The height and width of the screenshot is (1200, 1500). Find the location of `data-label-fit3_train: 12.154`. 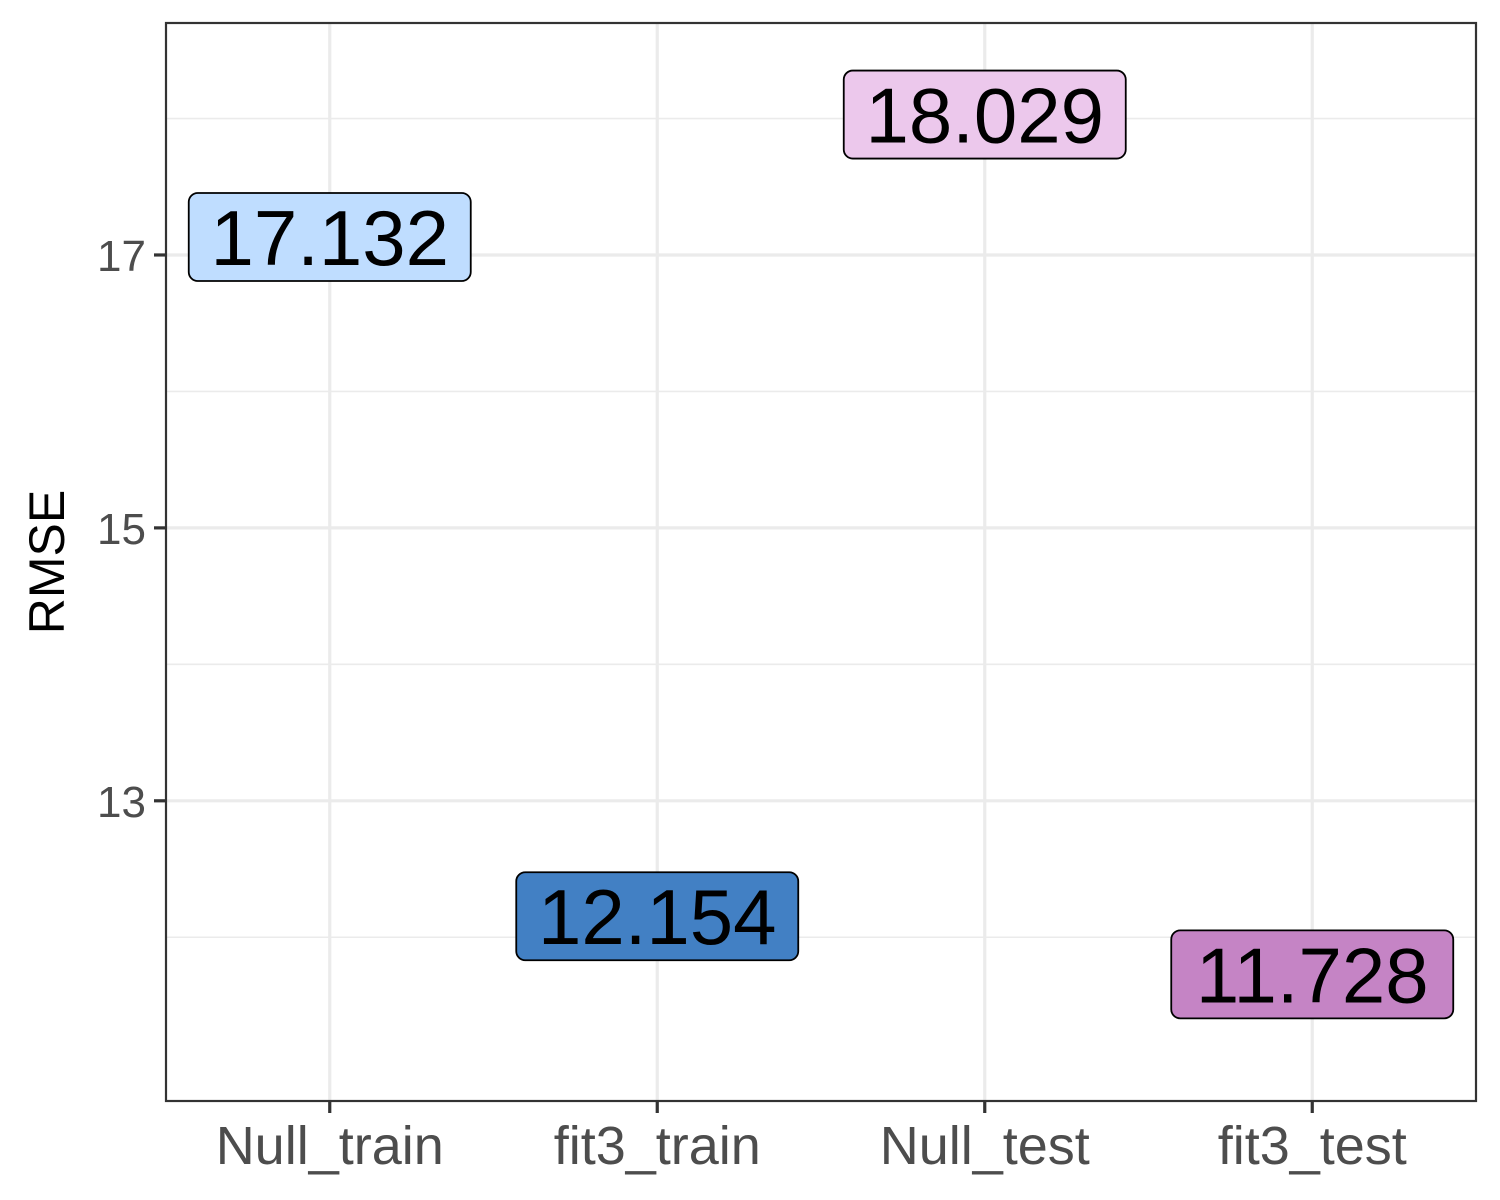

data-label-fit3_train: 12.154 is located at coordinates (657, 916).